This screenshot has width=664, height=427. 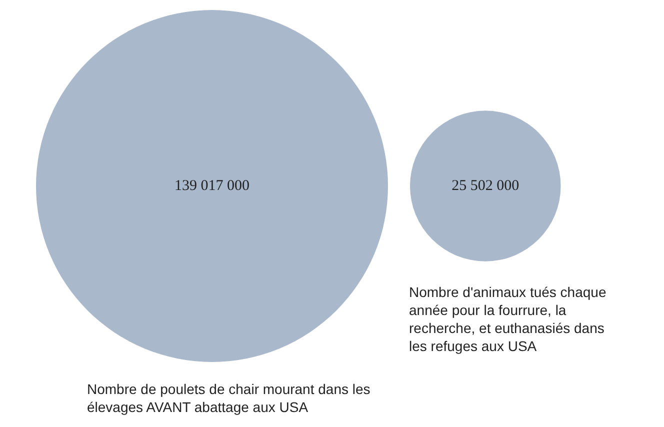 I want to click on category-label: Nombre de poulets de chair mourant dans les élevages AVANT abattage aux USA, so click(x=229, y=398).